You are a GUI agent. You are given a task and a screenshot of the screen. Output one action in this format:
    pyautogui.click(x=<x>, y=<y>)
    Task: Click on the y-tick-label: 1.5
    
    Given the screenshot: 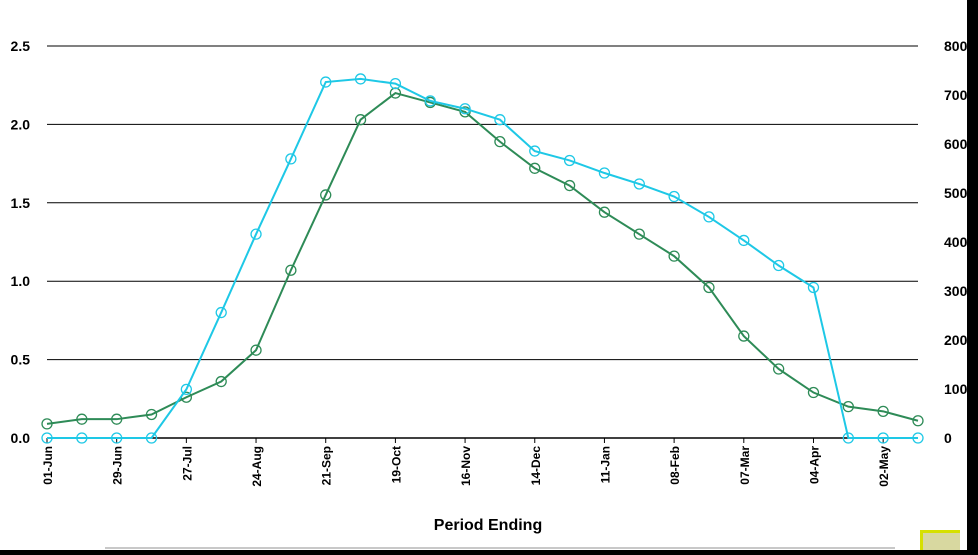 What is the action you would take?
    pyautogui.click(x=21, y=203)
    